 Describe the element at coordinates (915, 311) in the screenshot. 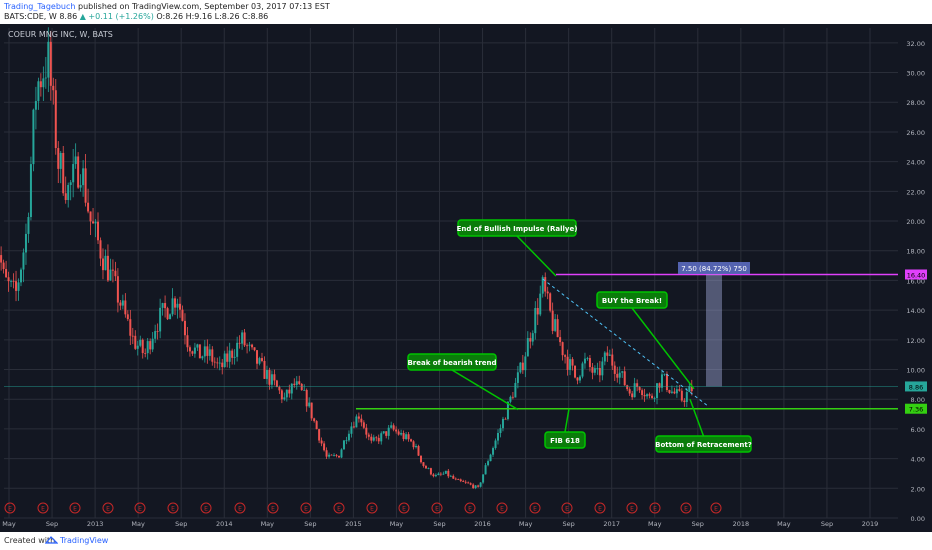

I see `y-tick-label: 14.00` at that location.